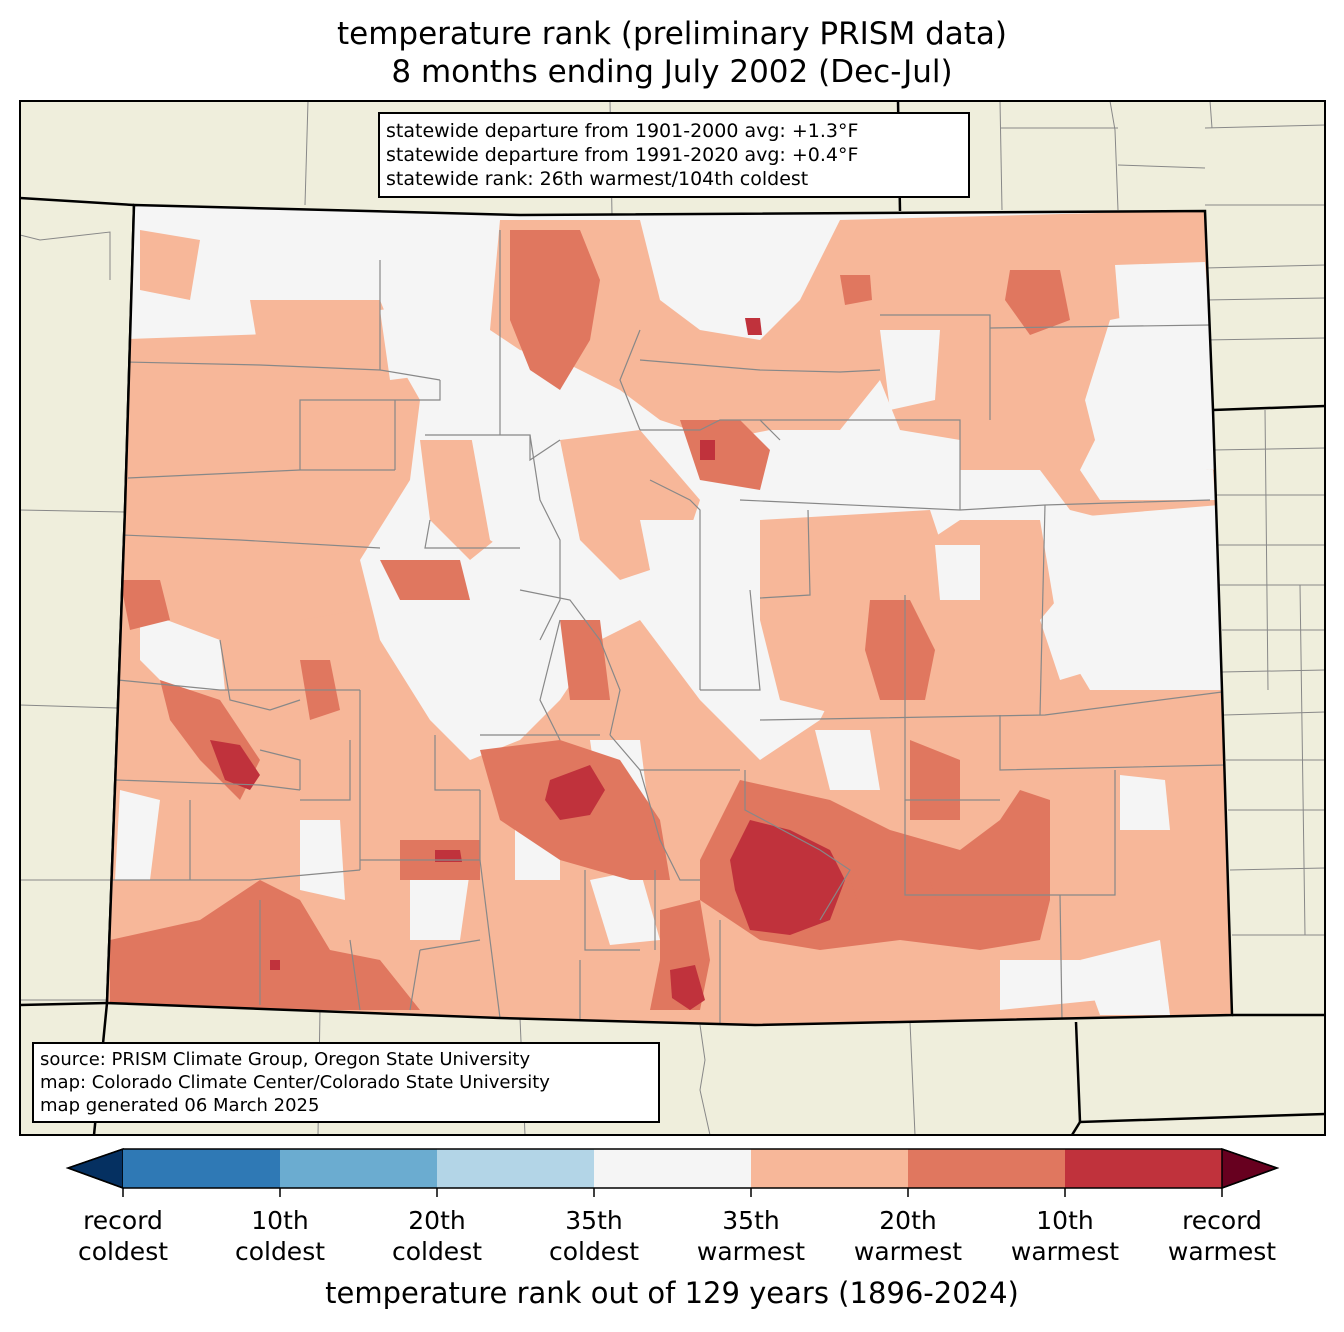  What do you see at coordinates (123, 1236) in the screenshot?
I see `colorbar-label-record-coldest: record coldest` at bounding box center [123, 1236].